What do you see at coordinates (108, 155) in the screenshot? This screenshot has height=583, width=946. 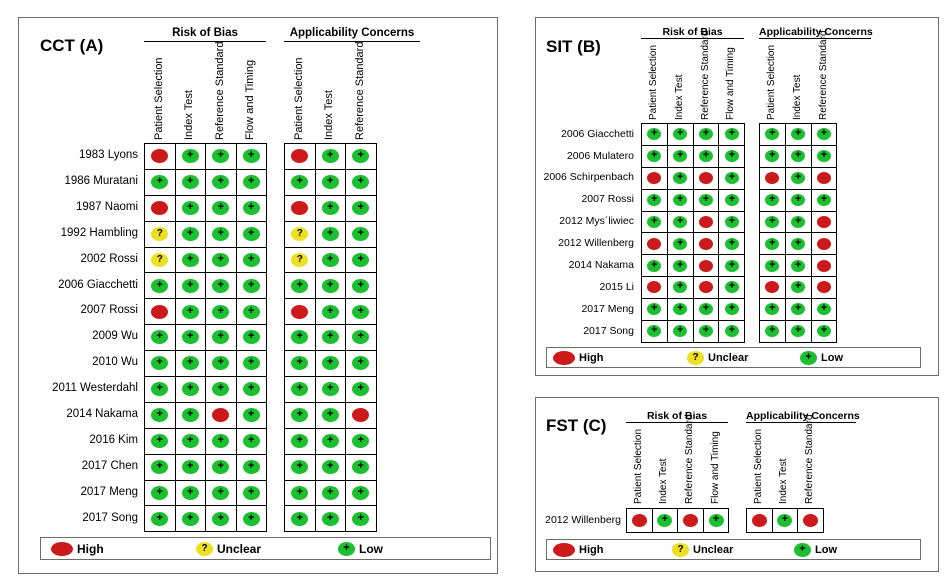 I see `study-label: 1983 Lyons` at bounding box center [108, 155].